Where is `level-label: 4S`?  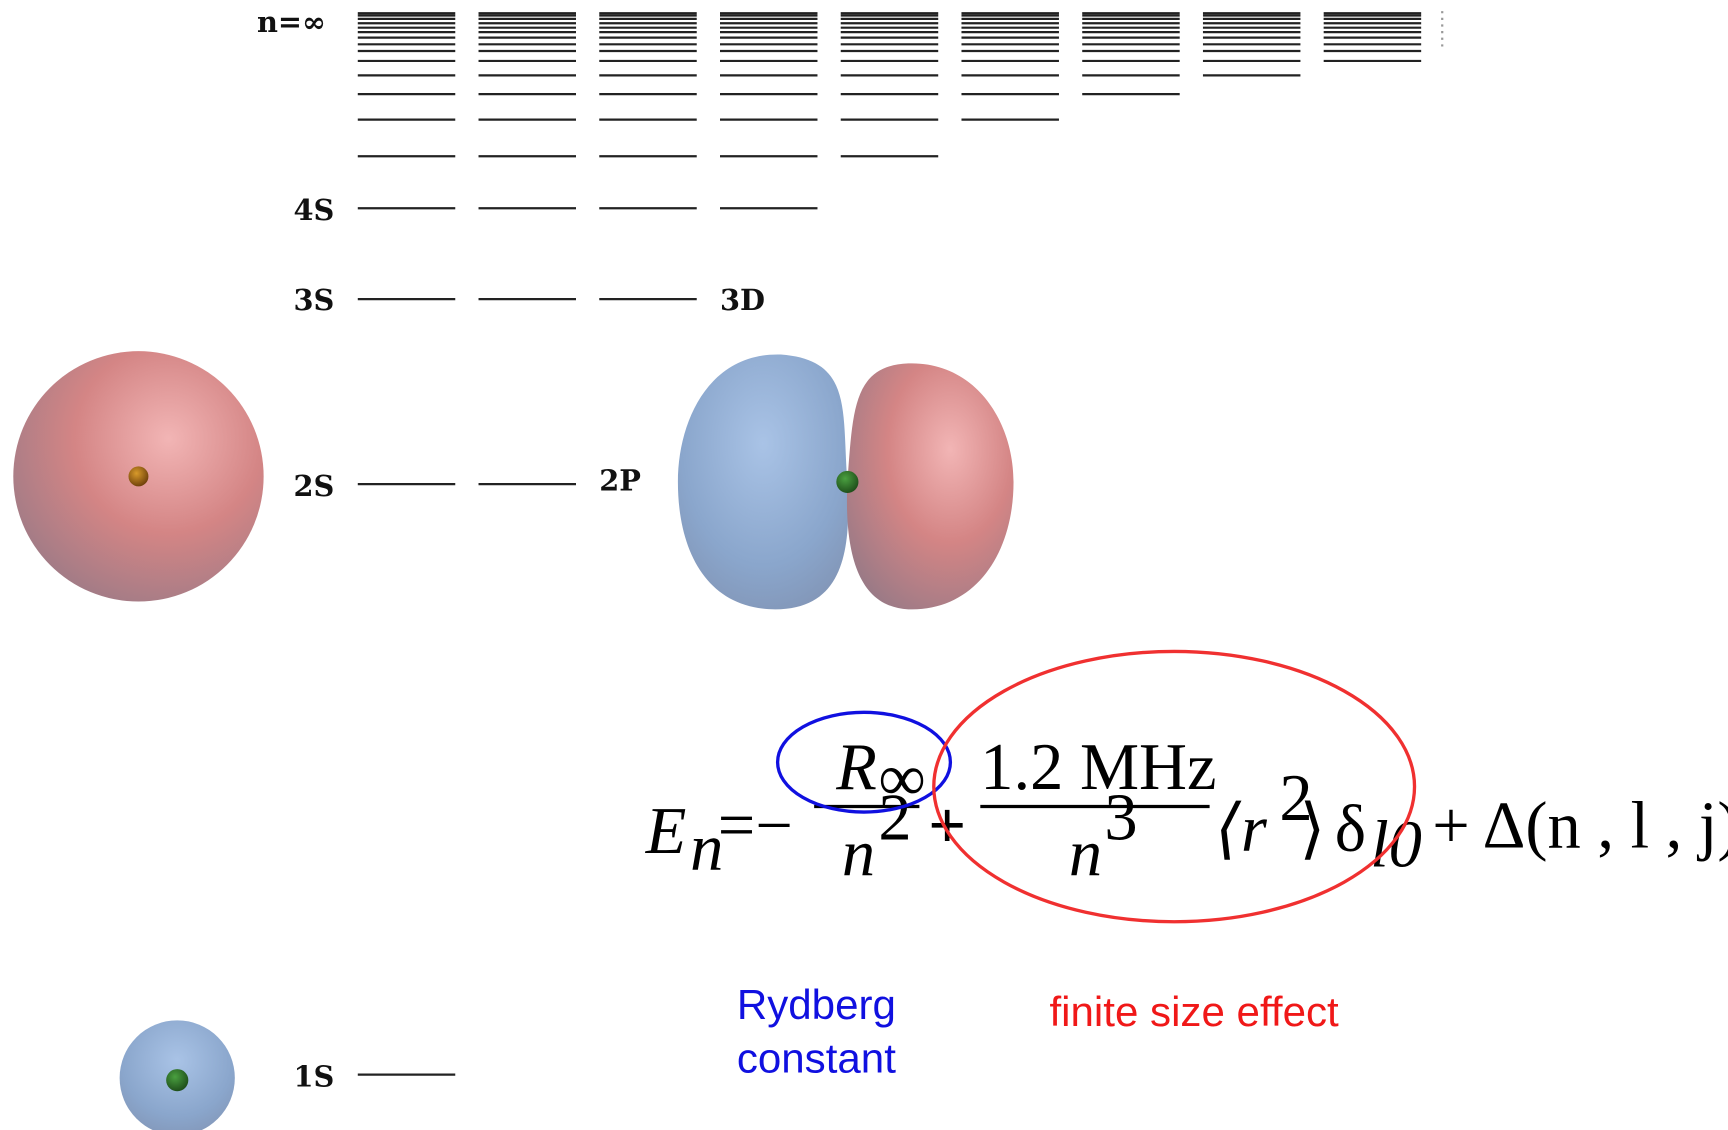
level-label: 4S is located at coordinates (314, 210).